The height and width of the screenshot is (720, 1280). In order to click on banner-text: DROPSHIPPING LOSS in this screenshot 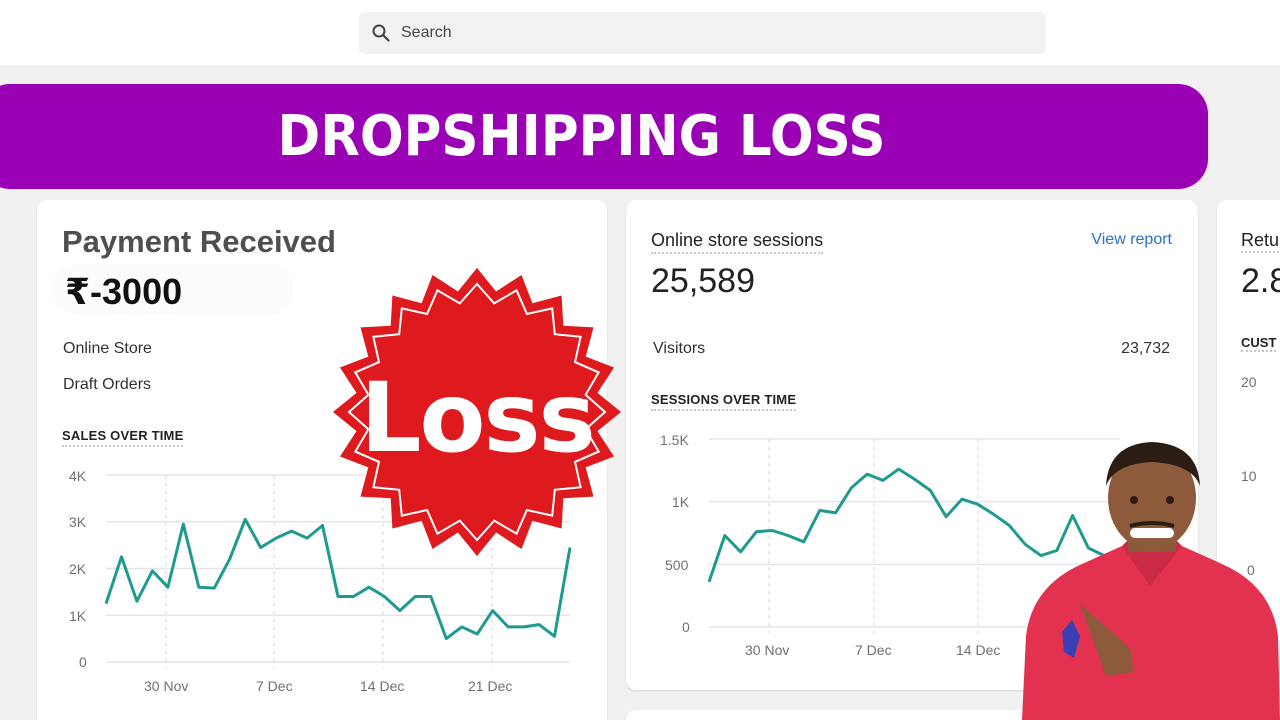, I will do `click(581, 136)`.